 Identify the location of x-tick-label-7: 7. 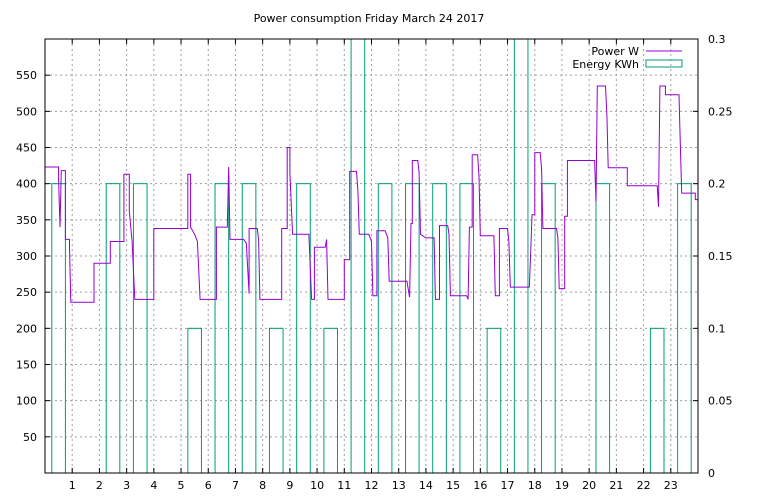
(235, 485).